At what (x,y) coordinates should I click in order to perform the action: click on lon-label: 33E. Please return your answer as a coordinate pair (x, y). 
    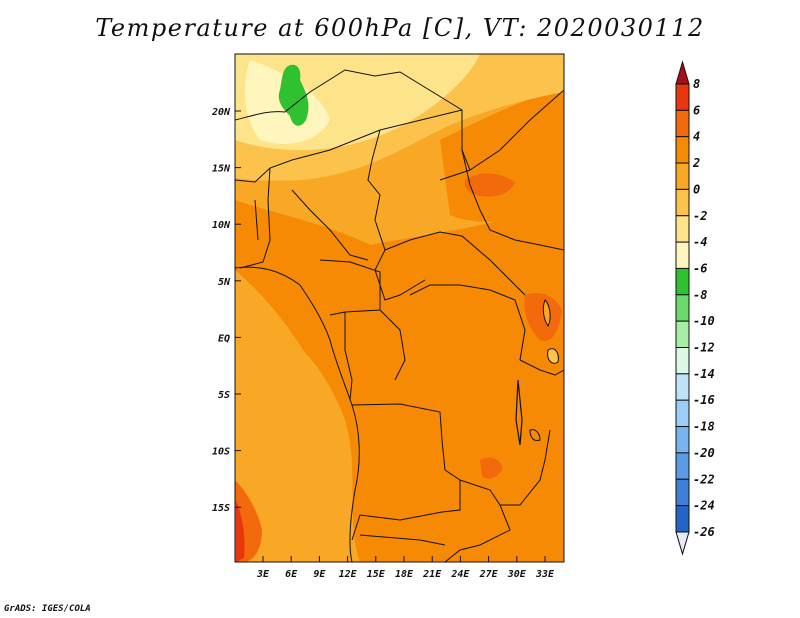
    Looking at the image, I should click on (545, 574).